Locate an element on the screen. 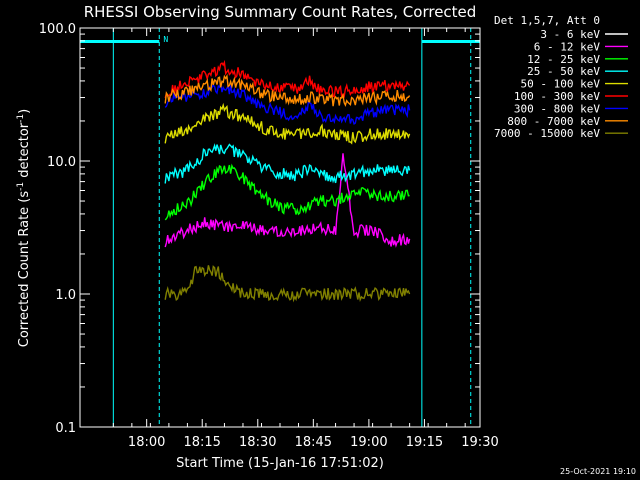 This screenshot has height=480, width=640. legend-label-5: 100 - 300 keV is located at coordinates (557, 96).